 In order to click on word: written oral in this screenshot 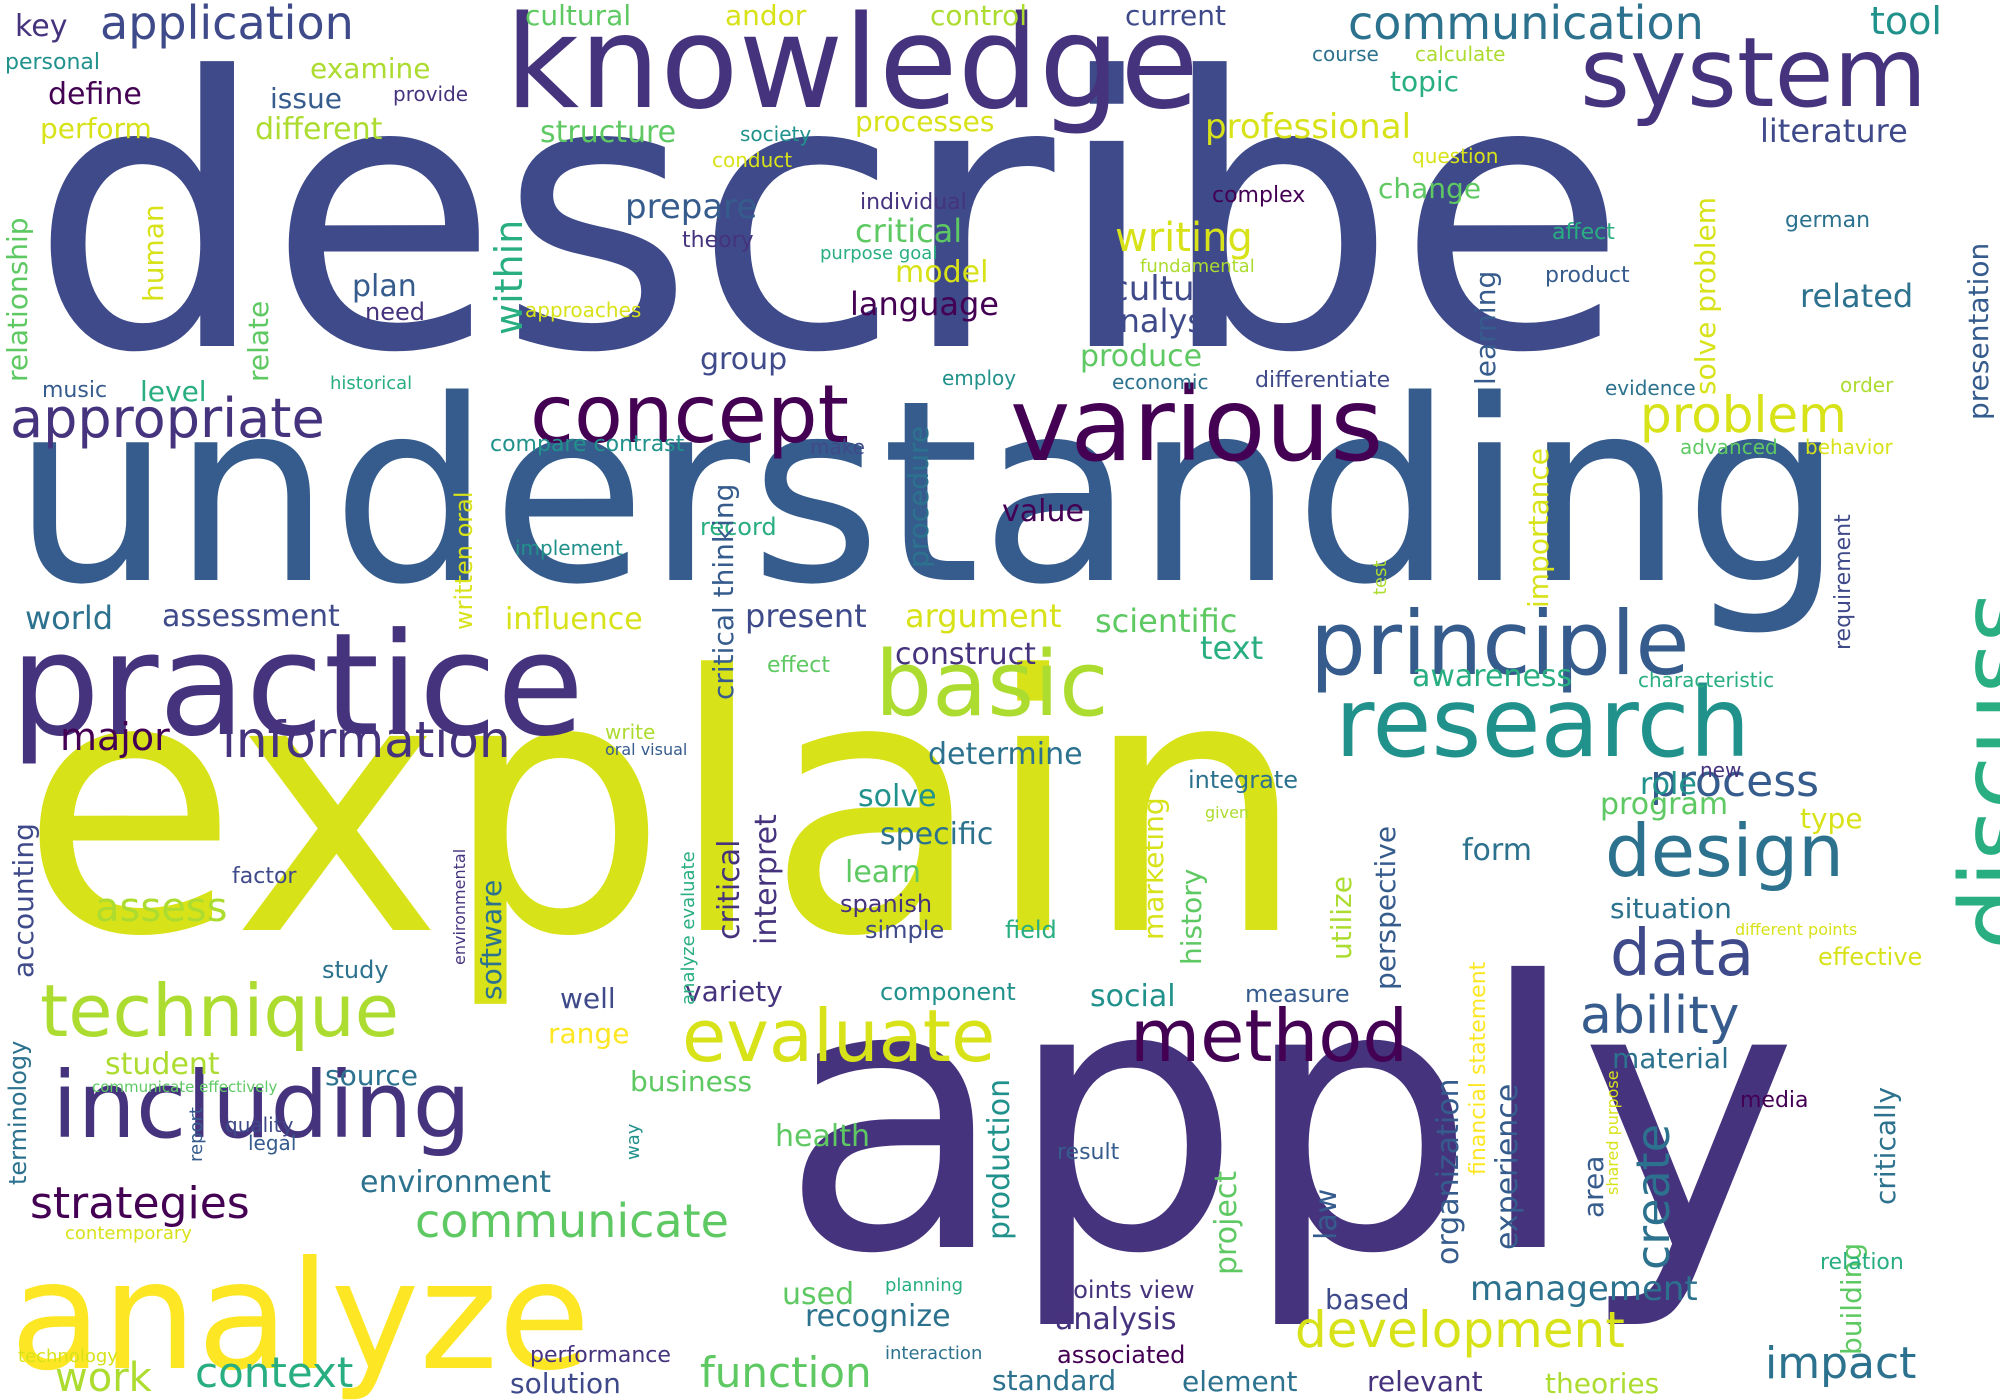, I will do `click(464, 560)`.